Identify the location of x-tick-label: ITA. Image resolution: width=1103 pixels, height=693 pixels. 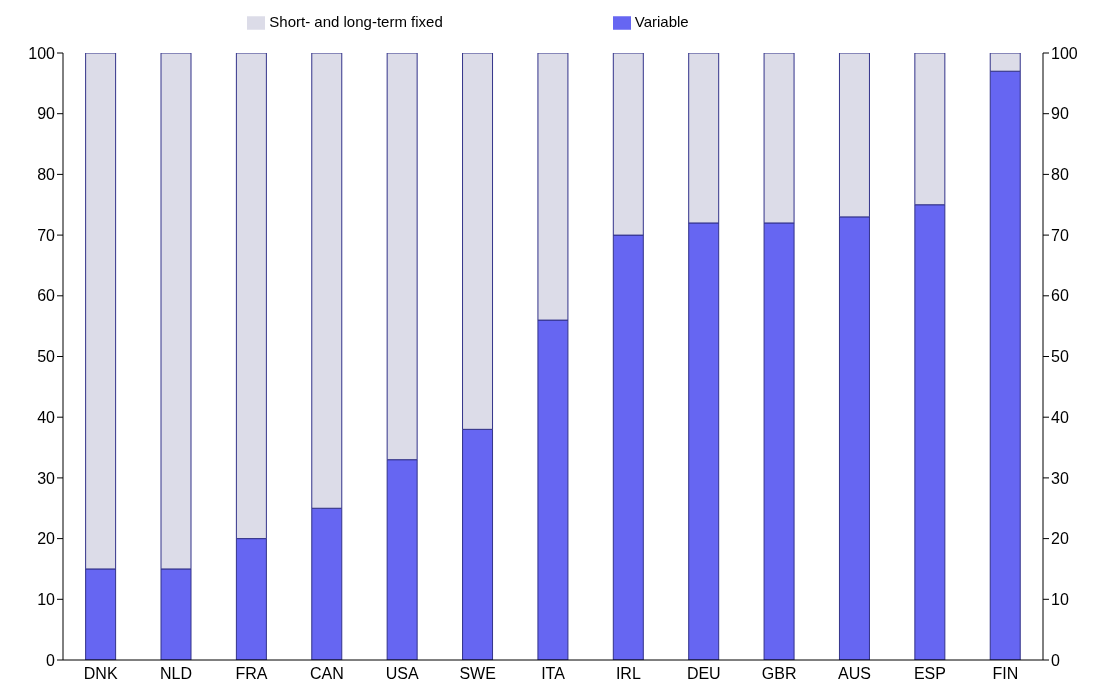
(553, 674).